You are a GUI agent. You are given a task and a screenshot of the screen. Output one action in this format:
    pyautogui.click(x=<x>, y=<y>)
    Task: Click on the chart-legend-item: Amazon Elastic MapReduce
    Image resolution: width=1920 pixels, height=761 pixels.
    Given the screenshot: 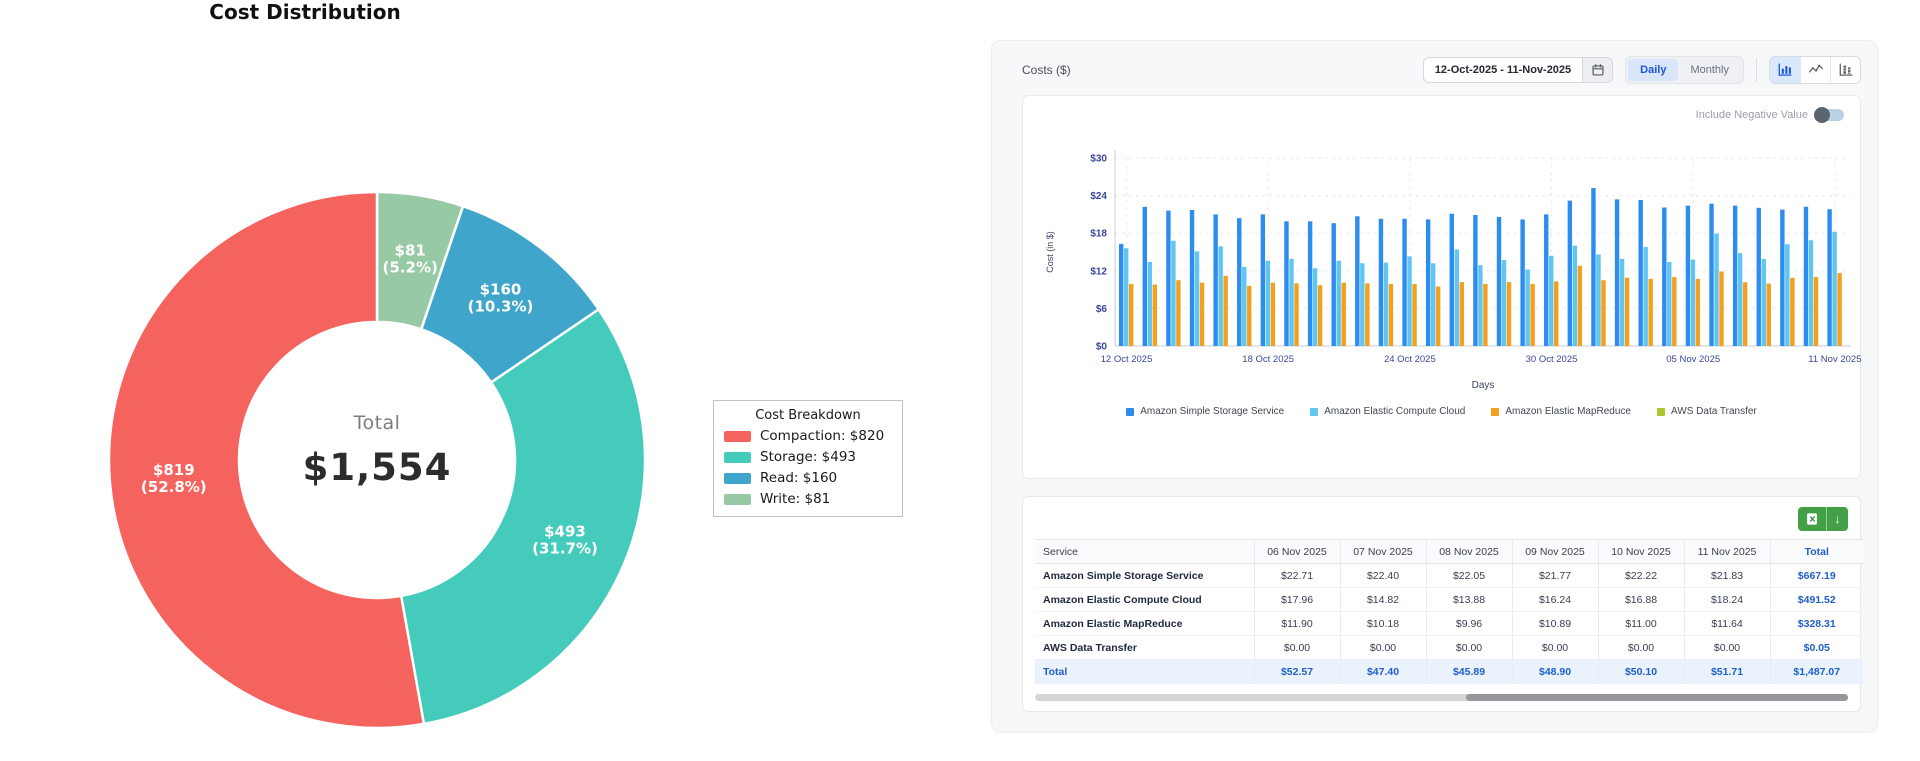 What is the action you would take?
    pyautogui.click(x=1561, y=411)
    